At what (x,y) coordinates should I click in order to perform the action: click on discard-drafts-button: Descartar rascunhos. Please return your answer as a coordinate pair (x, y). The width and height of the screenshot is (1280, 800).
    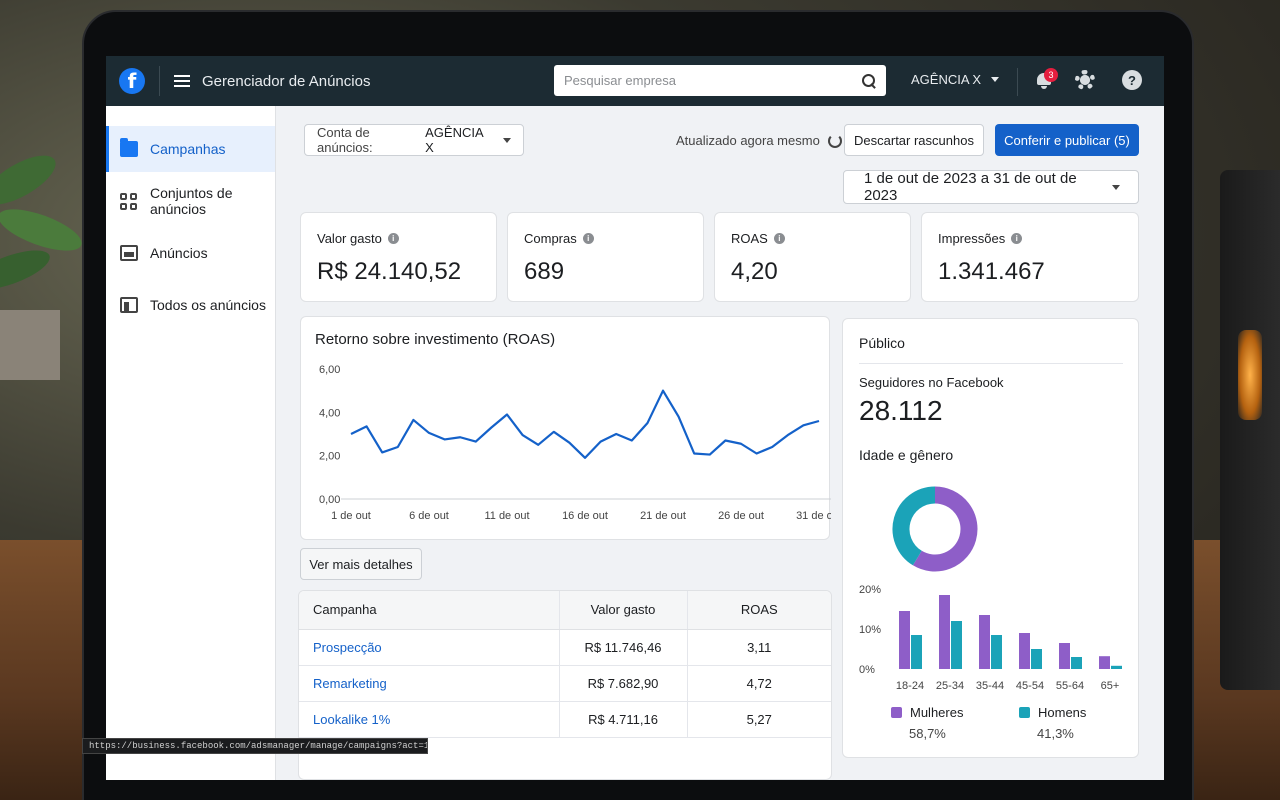
    Looking at the image, I should click on (914, 140).